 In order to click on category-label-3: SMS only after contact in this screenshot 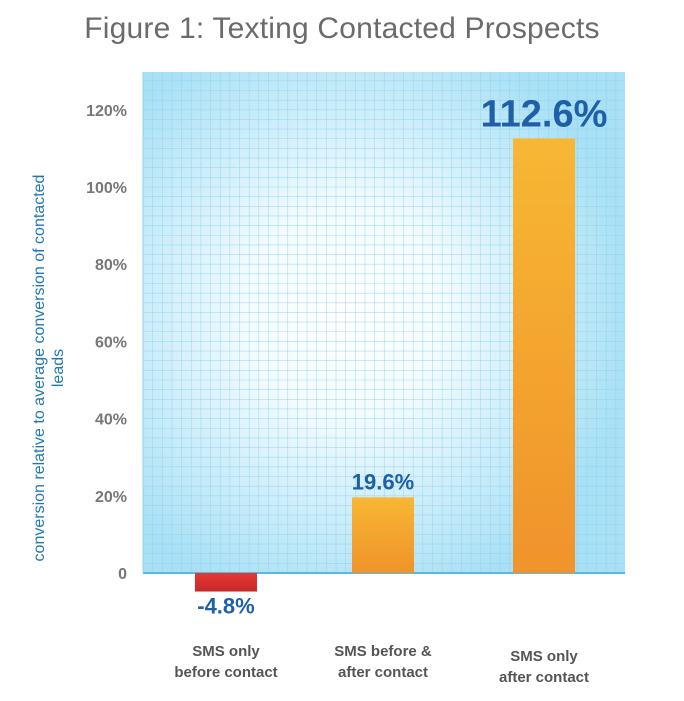, I will do `click(544, 667)`.